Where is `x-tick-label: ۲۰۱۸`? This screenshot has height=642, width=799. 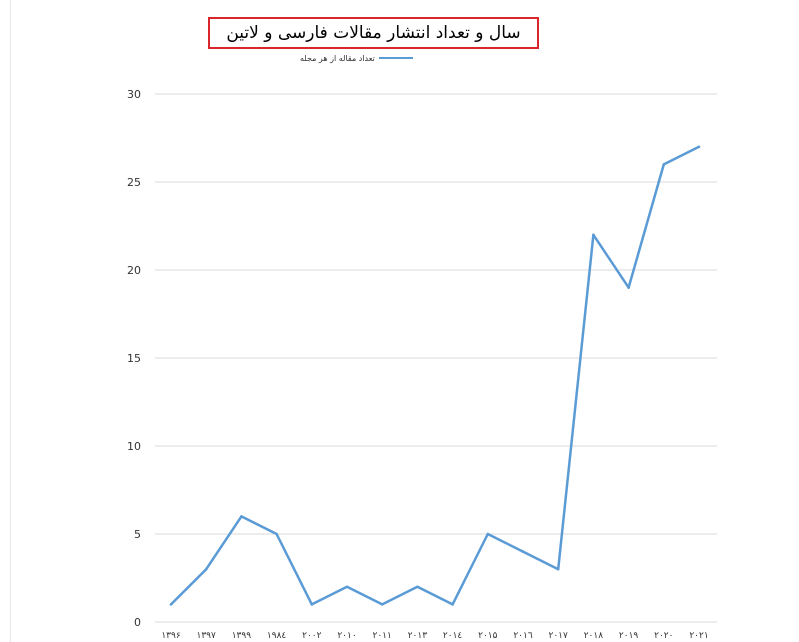
x-tick-label: ۲۰۱۸ is located at coordinates (594, 636).